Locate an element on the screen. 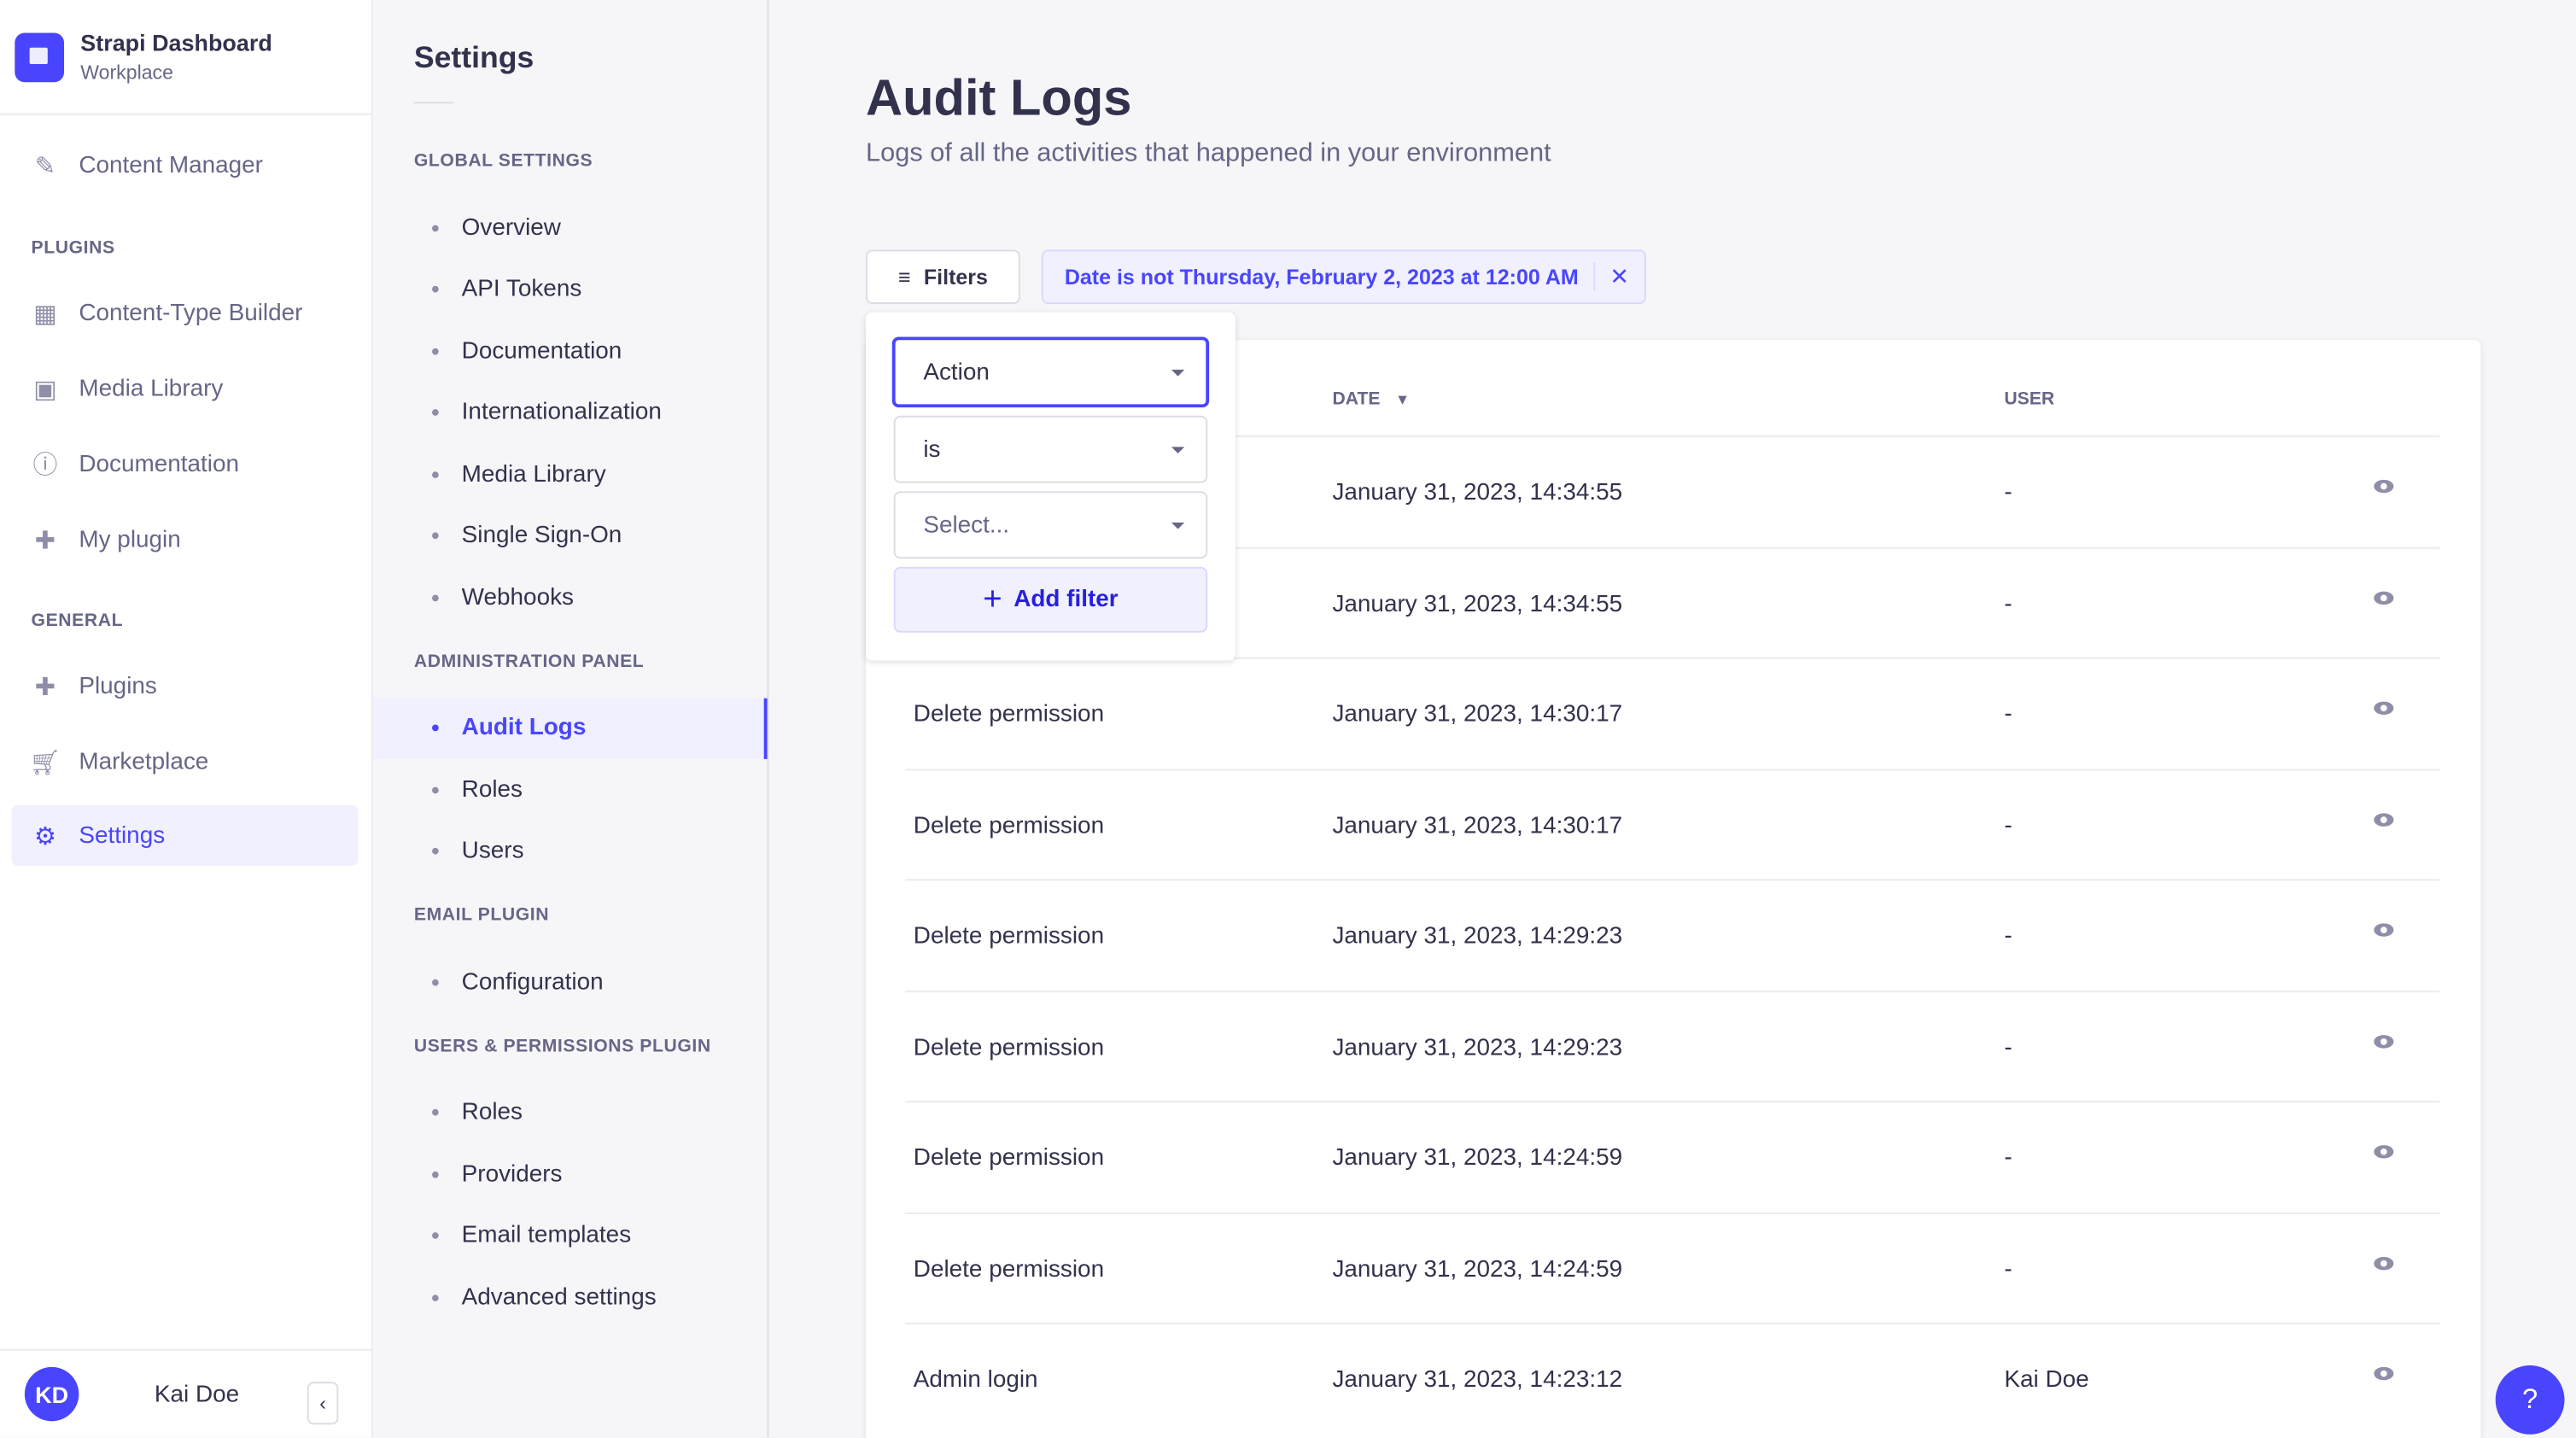 The height and width of the screenshot is (1438, 2576). settings-section-heading: ADMINISTRATION PANEL is located at coordinates (529, 661).